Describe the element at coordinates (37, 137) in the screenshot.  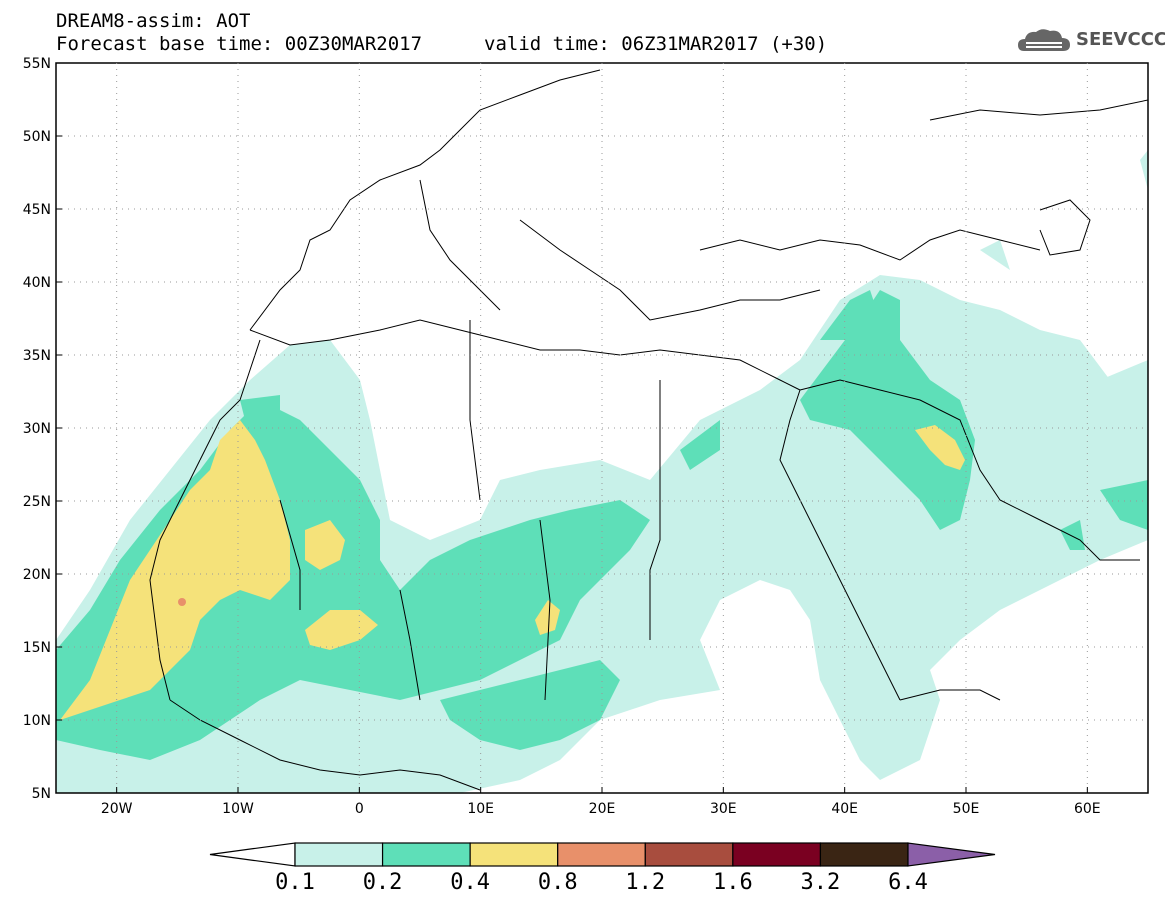
I see `lat-label: 50N` at that location.